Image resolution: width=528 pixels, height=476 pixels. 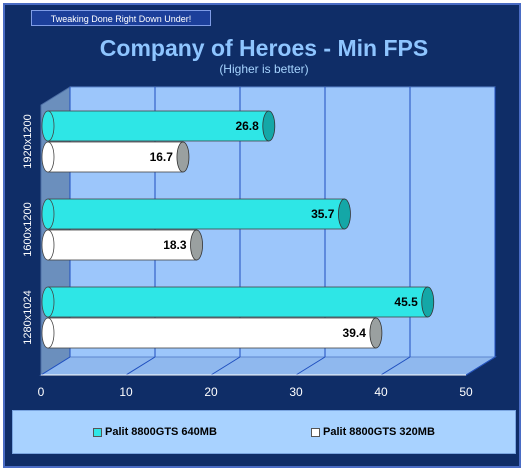 What do you see at coordinates (28, 229) in the screenshot?
I see `category-label: 1600x1200` at bounding box center [28, 229].